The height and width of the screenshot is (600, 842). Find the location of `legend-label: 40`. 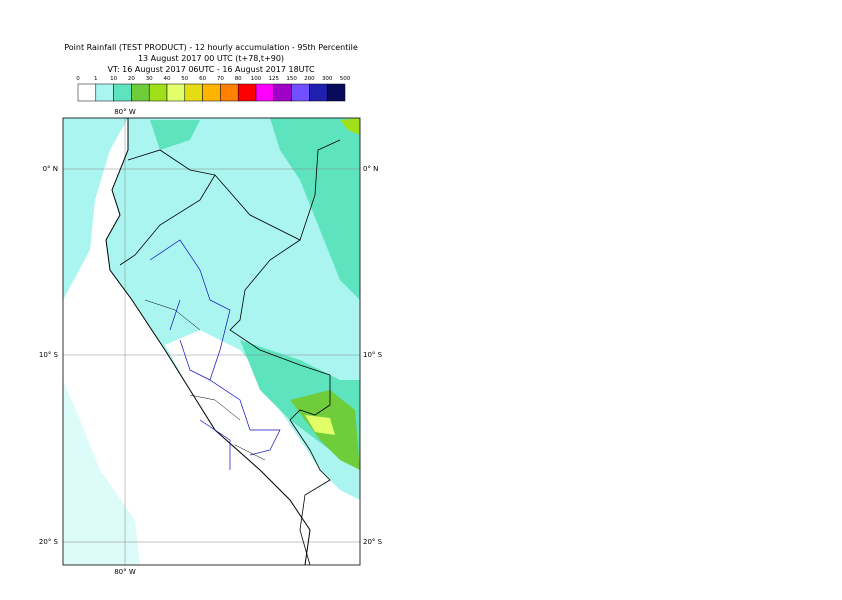

legend-label: 40 is located at coordinates (167, 79).